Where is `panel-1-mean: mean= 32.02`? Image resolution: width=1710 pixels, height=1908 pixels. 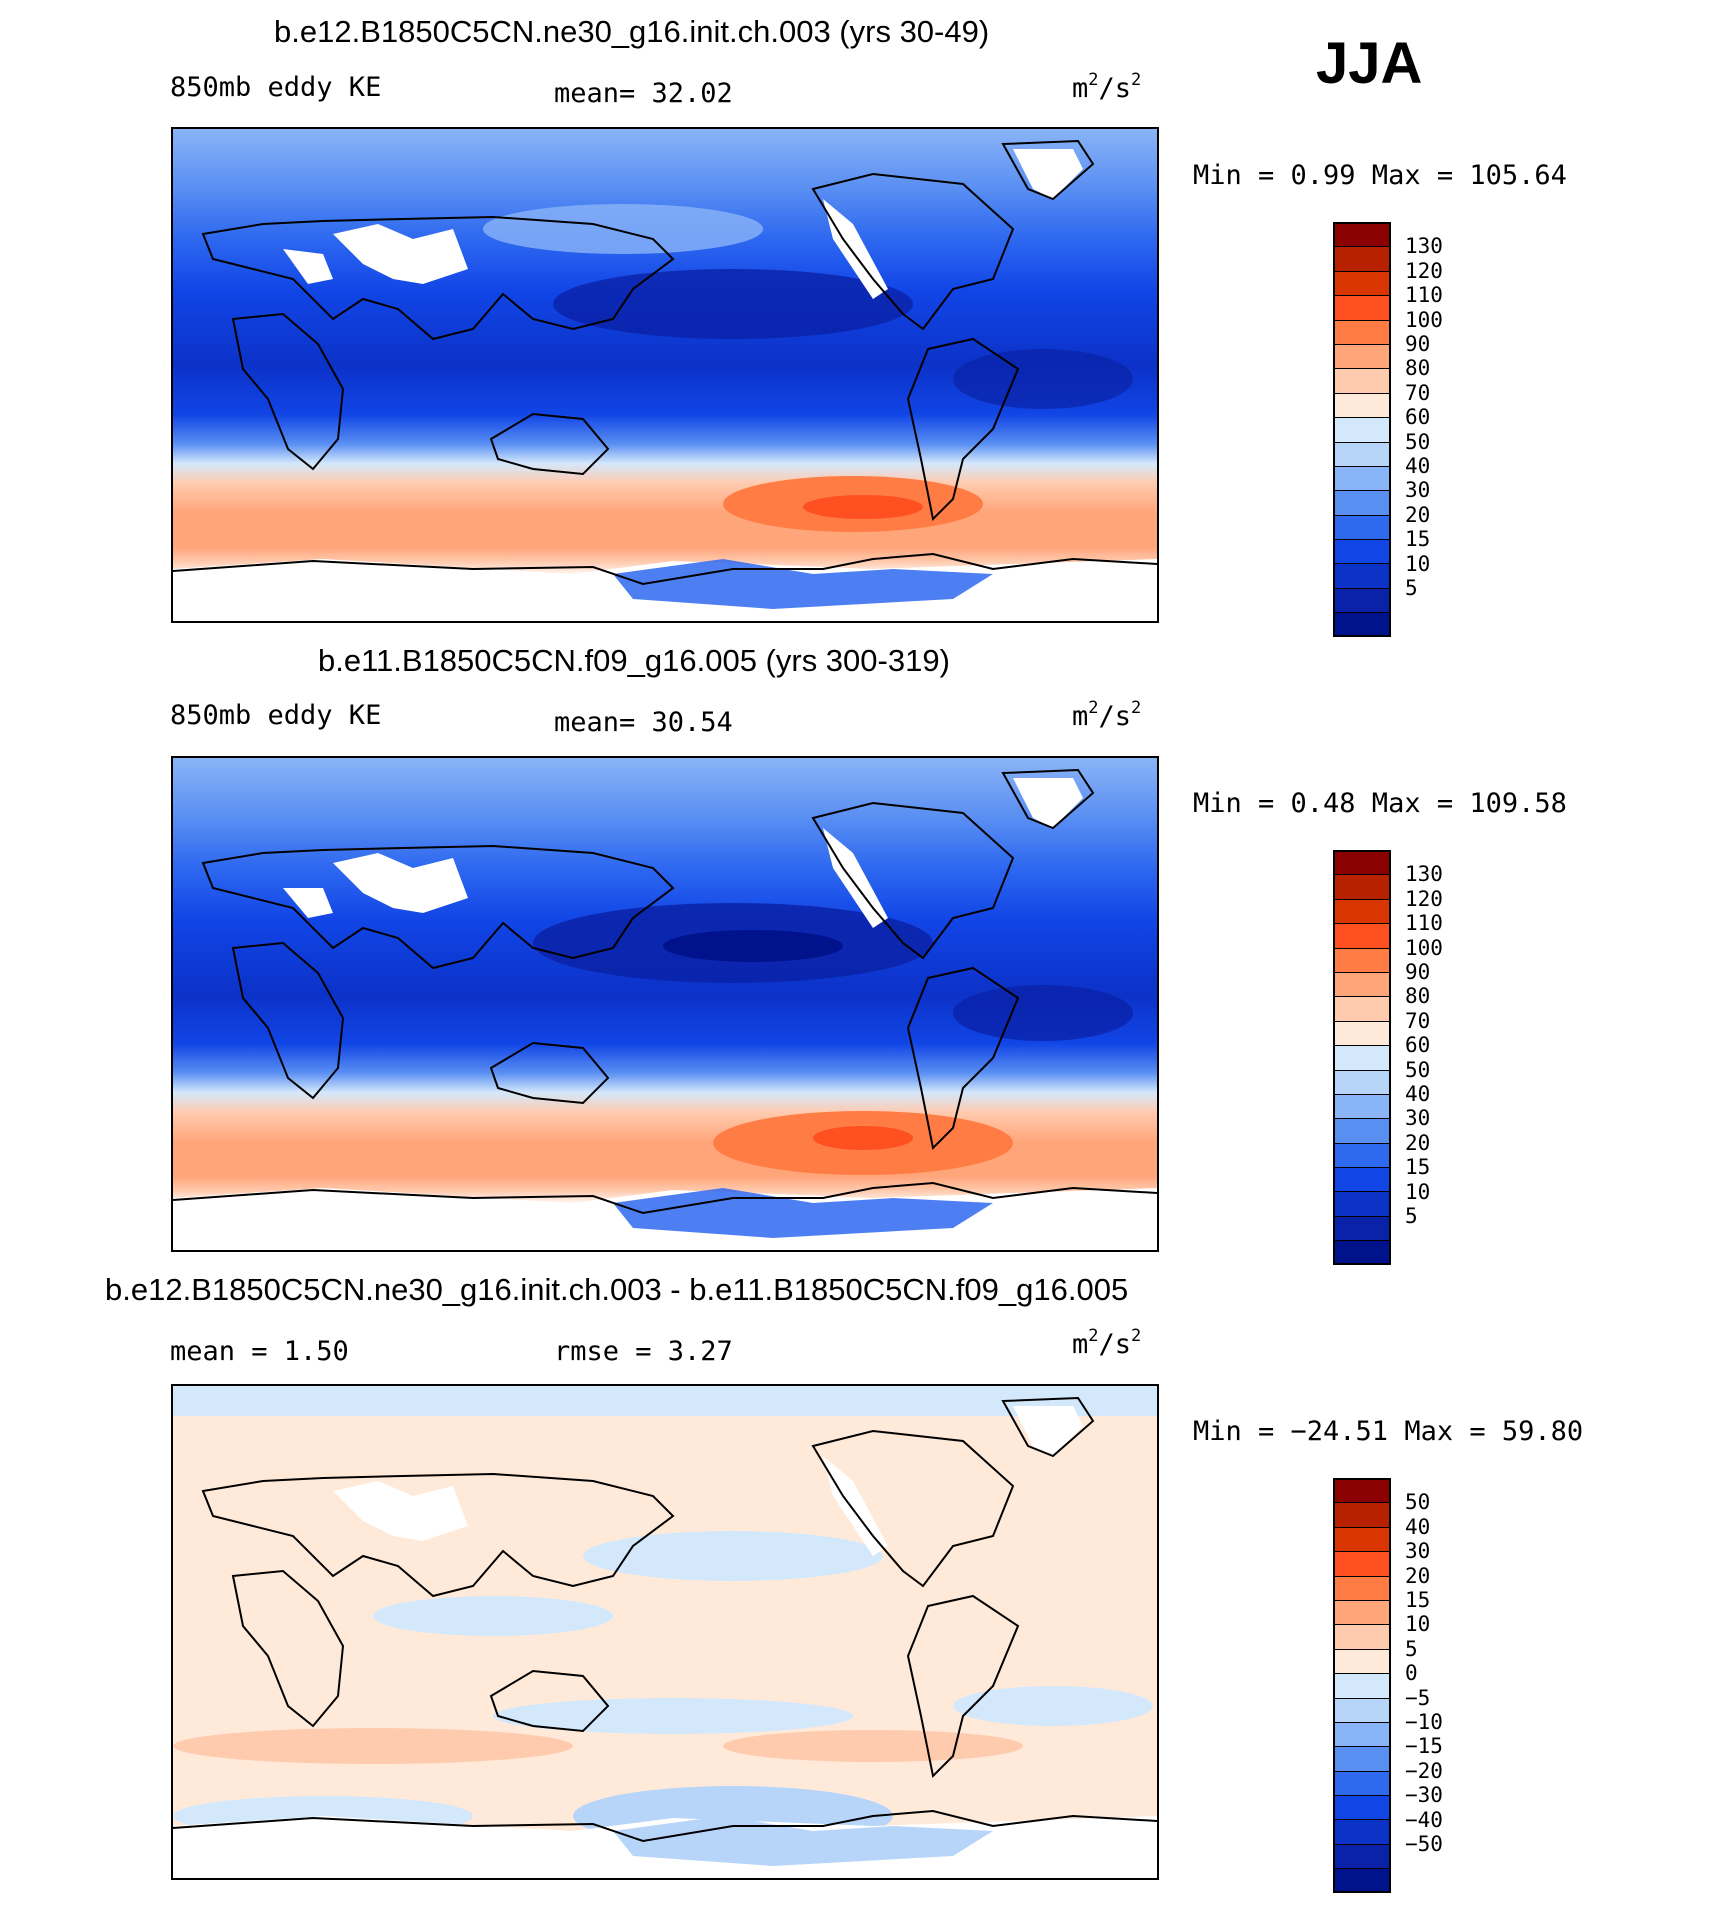 panel-1-mean: mean= 32.02 is located at coordinates (643, 93).